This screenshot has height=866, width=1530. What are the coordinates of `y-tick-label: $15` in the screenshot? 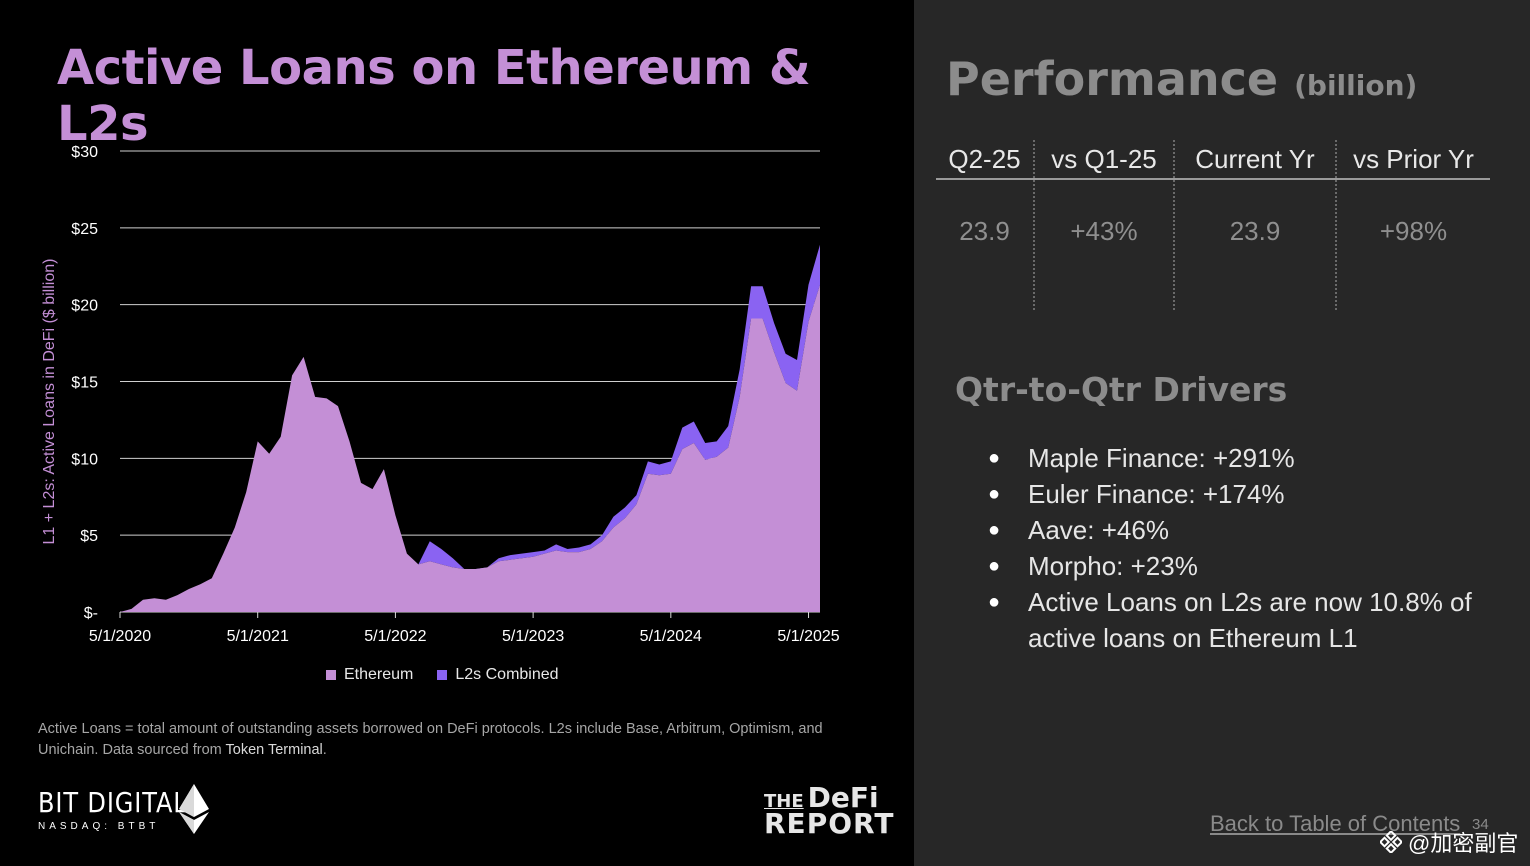 It's located at (84, 383).